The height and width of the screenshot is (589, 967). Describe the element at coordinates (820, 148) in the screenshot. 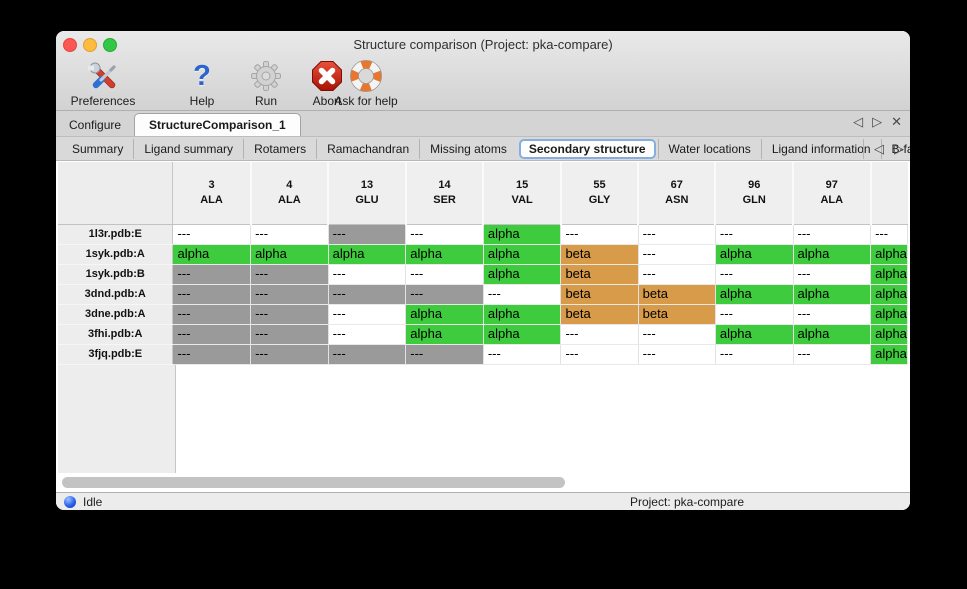

I see `tab-ligand-information: Ligand information` at that location.